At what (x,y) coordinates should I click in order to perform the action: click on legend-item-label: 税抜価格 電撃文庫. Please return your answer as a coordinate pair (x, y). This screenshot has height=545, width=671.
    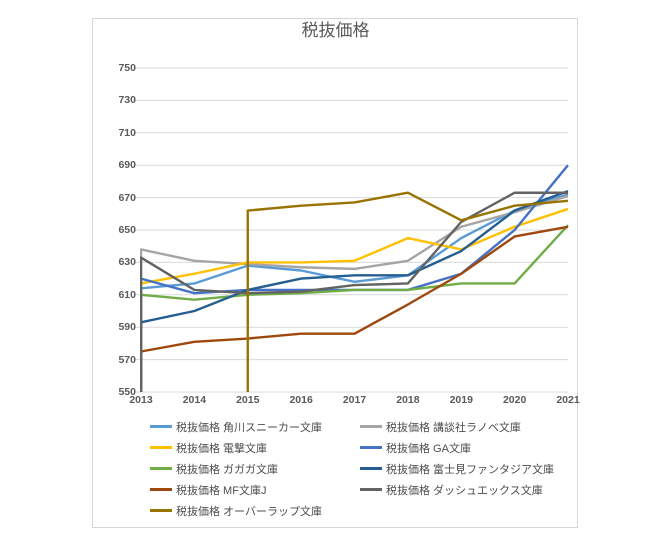
    Looking at the image, I should click on (222, 448).